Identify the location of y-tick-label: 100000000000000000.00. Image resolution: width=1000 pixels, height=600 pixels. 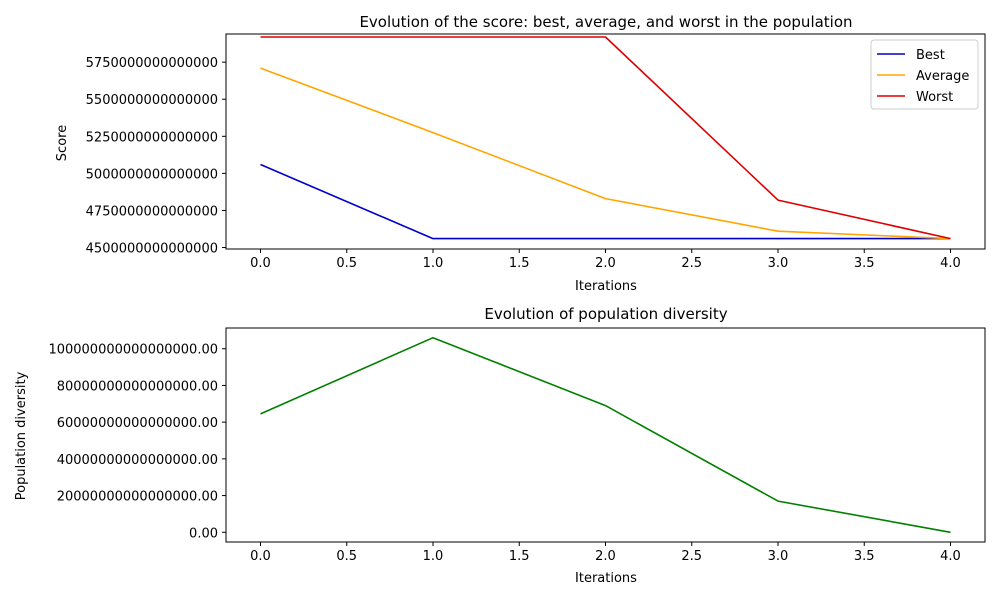
(133, 350).